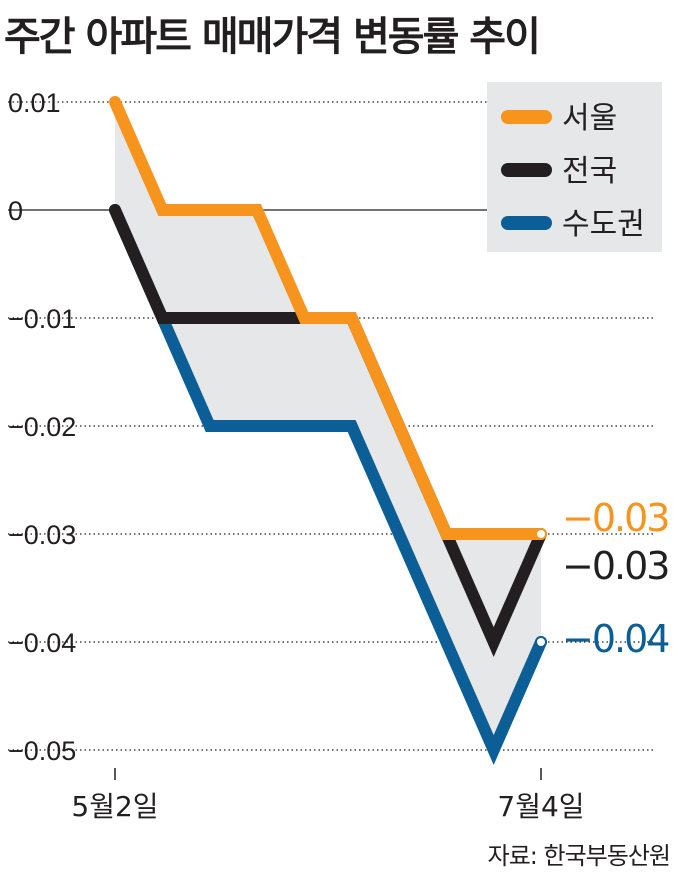  What do you see at coordinates (42, 643) in the screenshot?
I see `y-tick-label: −0.04` at bounding box center [42, 643].